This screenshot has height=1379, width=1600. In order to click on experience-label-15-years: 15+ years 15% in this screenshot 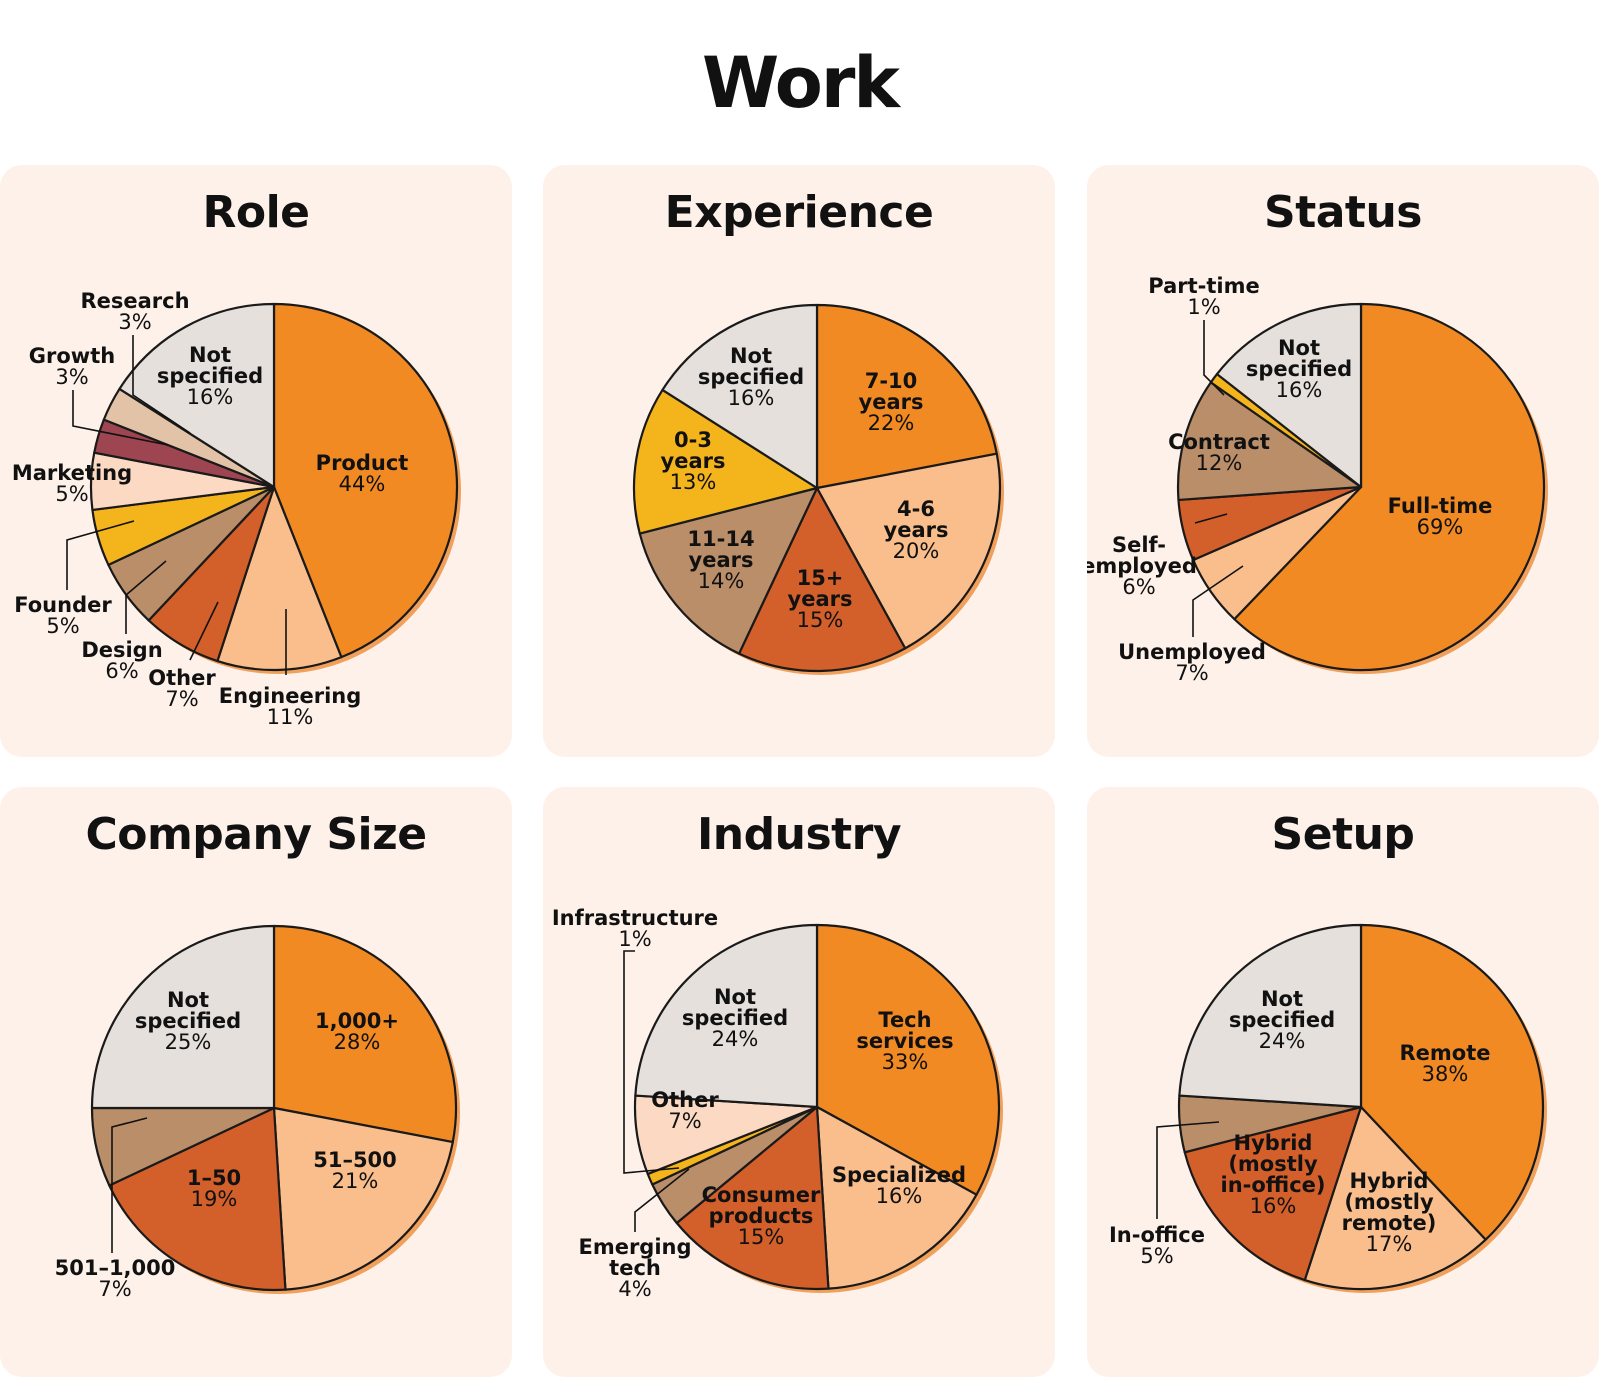, I will do `click(820, 599)`.